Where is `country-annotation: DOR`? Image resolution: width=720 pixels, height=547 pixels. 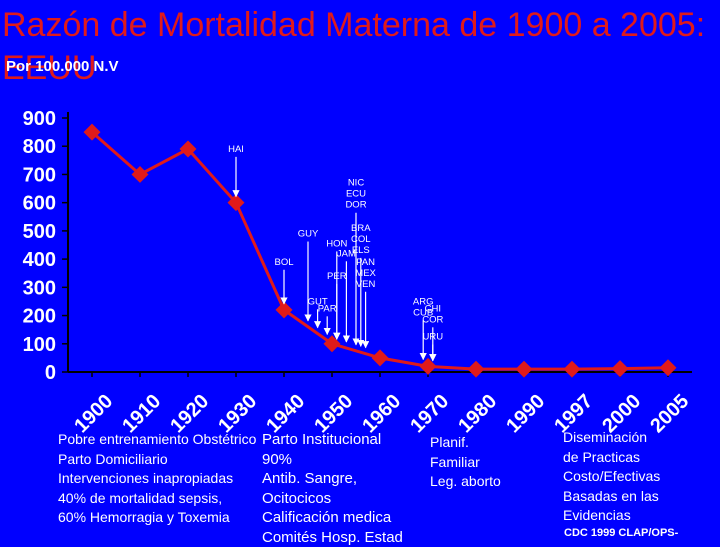 country-annotation: DOR is located at coordinates (355, 205).